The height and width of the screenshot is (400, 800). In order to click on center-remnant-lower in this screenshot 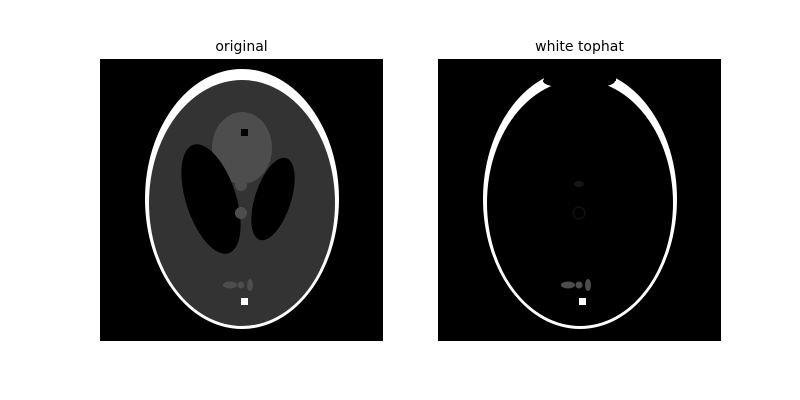, I will do `click(579, 213)`.